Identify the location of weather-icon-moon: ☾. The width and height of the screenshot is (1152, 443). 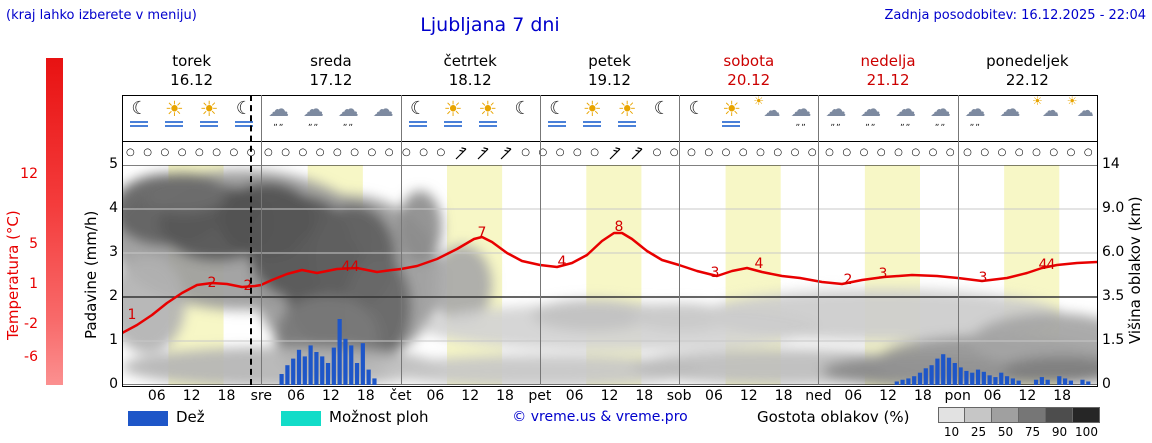
(522, 118).